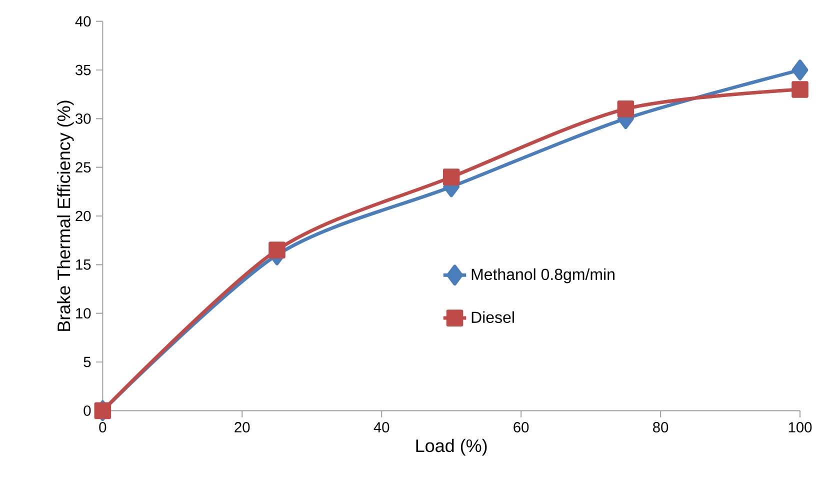 This screenshot has height=500, width=825. Describe the element at coordinates (83, 216) in the screenshot. I see `y-tick-label: 20` at that location.